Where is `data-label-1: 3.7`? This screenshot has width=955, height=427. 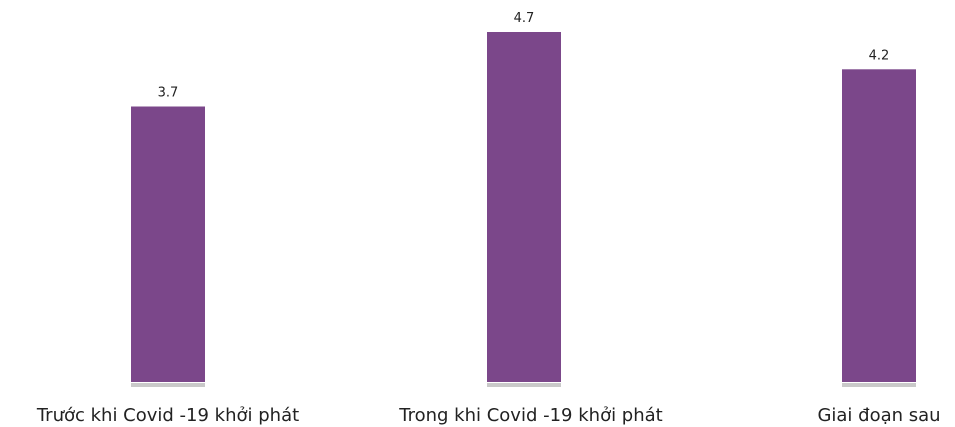
data-label-1: 3.7 is located at coordinates (168, 93).